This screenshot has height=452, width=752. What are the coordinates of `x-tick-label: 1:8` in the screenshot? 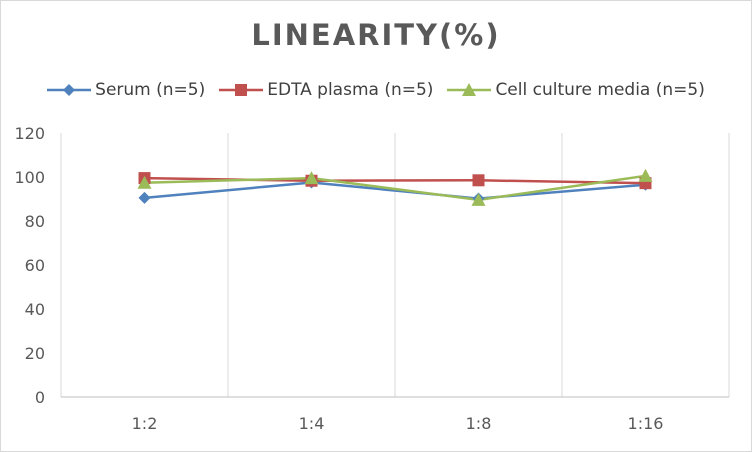 It's located at (479, 423).